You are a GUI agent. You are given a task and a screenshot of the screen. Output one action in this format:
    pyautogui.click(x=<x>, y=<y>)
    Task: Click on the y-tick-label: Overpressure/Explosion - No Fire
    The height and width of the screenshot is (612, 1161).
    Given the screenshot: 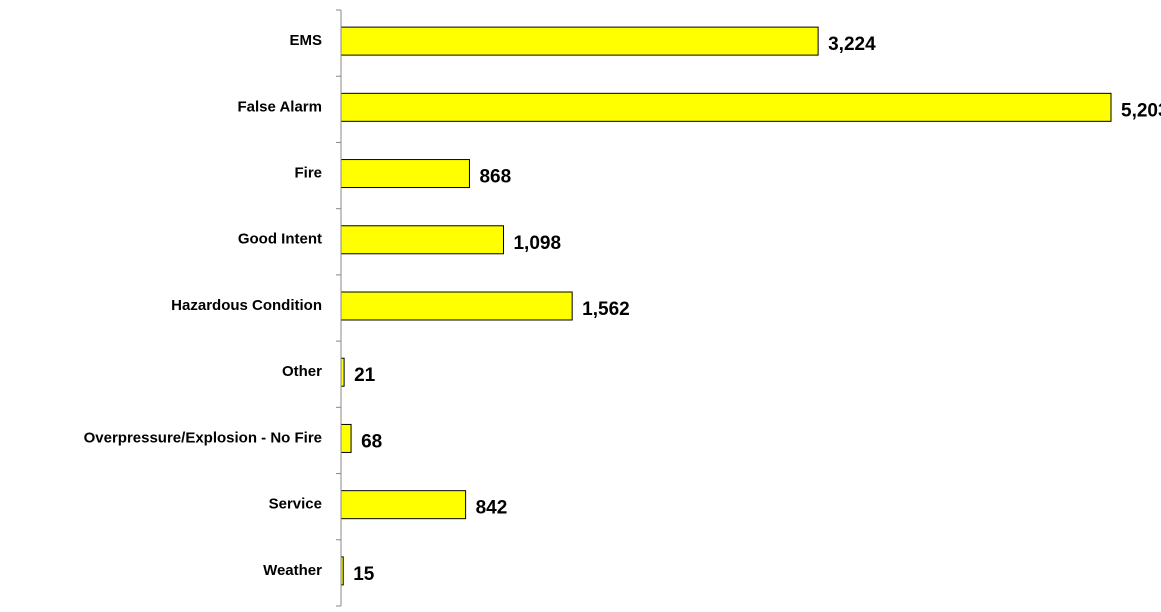 What is the action you would take?
    pyautogui.click(x=203, y=437)
    